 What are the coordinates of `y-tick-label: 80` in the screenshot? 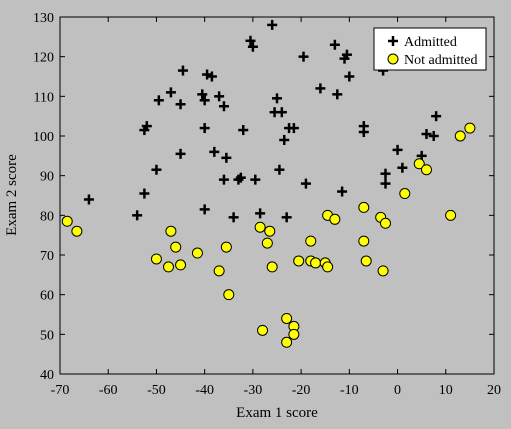 It's located at (47, 216).